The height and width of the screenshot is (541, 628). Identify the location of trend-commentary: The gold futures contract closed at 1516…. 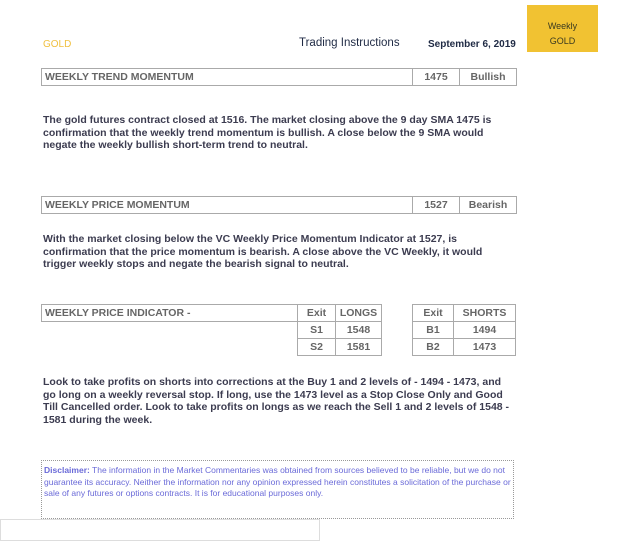
(267, 132).